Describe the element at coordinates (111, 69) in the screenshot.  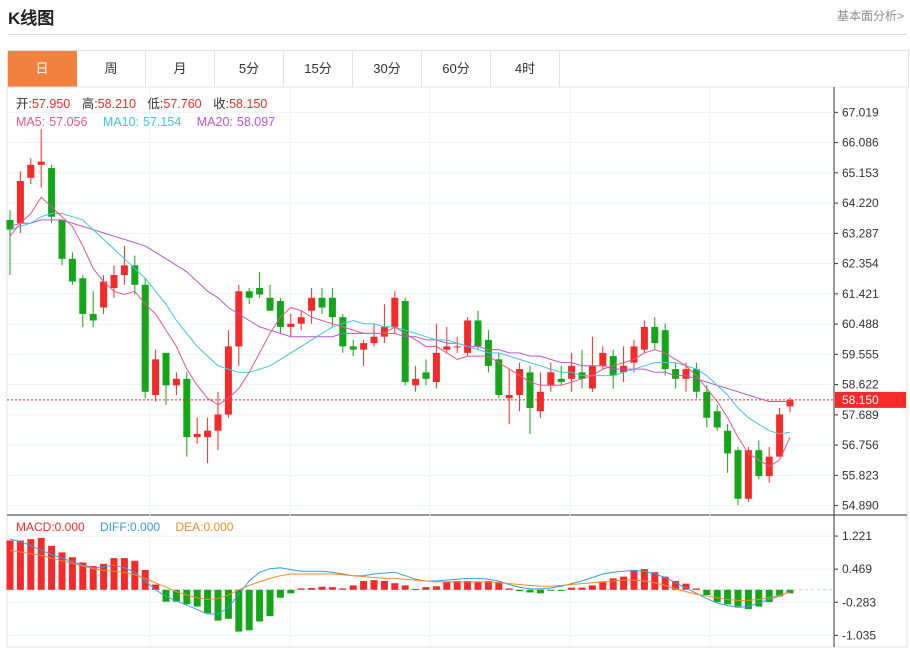
I see `tab-week: 周` at that location.